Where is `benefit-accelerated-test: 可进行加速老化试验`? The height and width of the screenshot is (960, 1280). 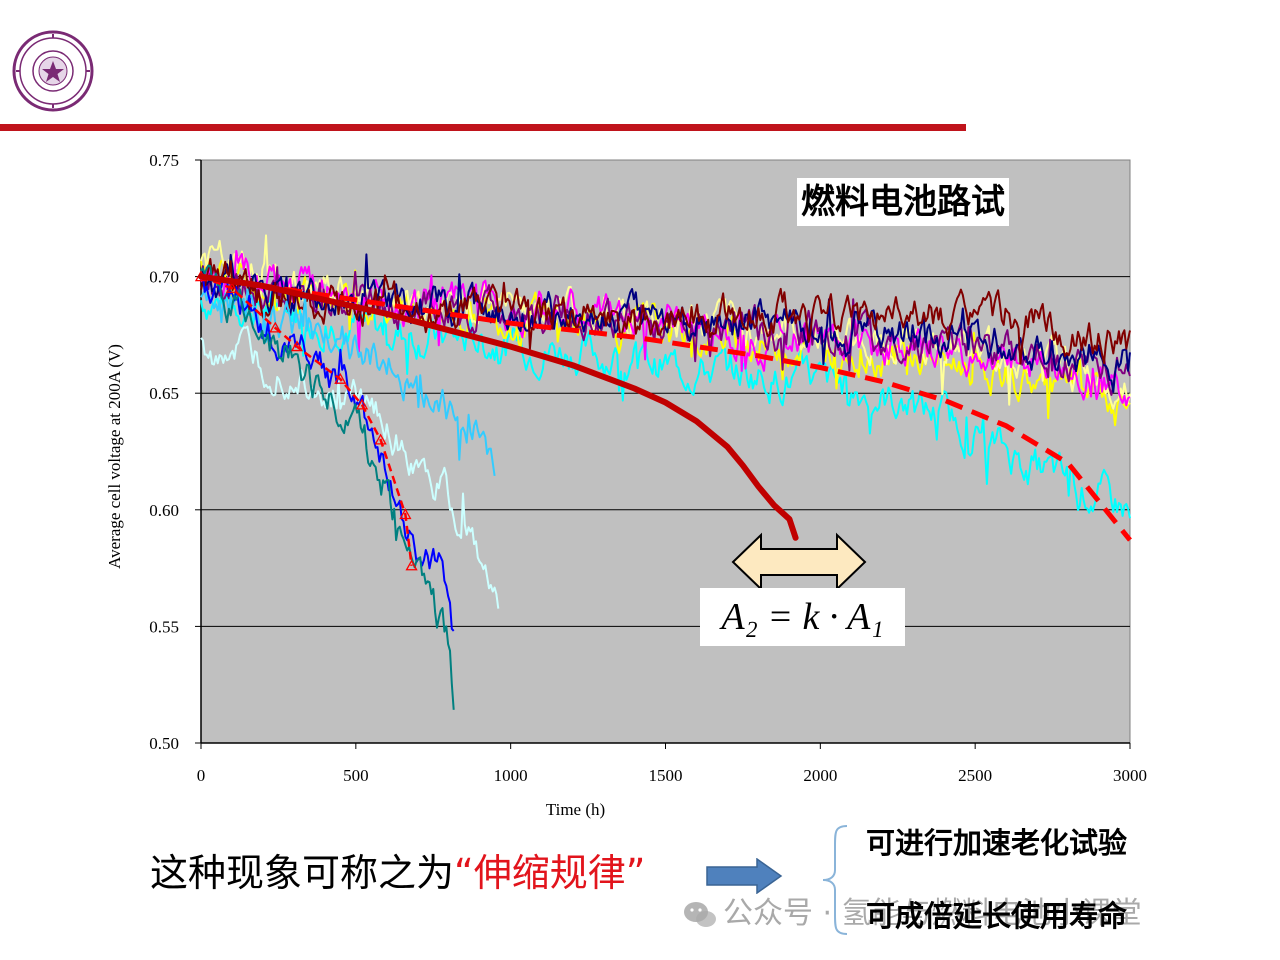 benefit-accelerated-test: 可进行加速老化试验 is located at coordinates (997, 843).